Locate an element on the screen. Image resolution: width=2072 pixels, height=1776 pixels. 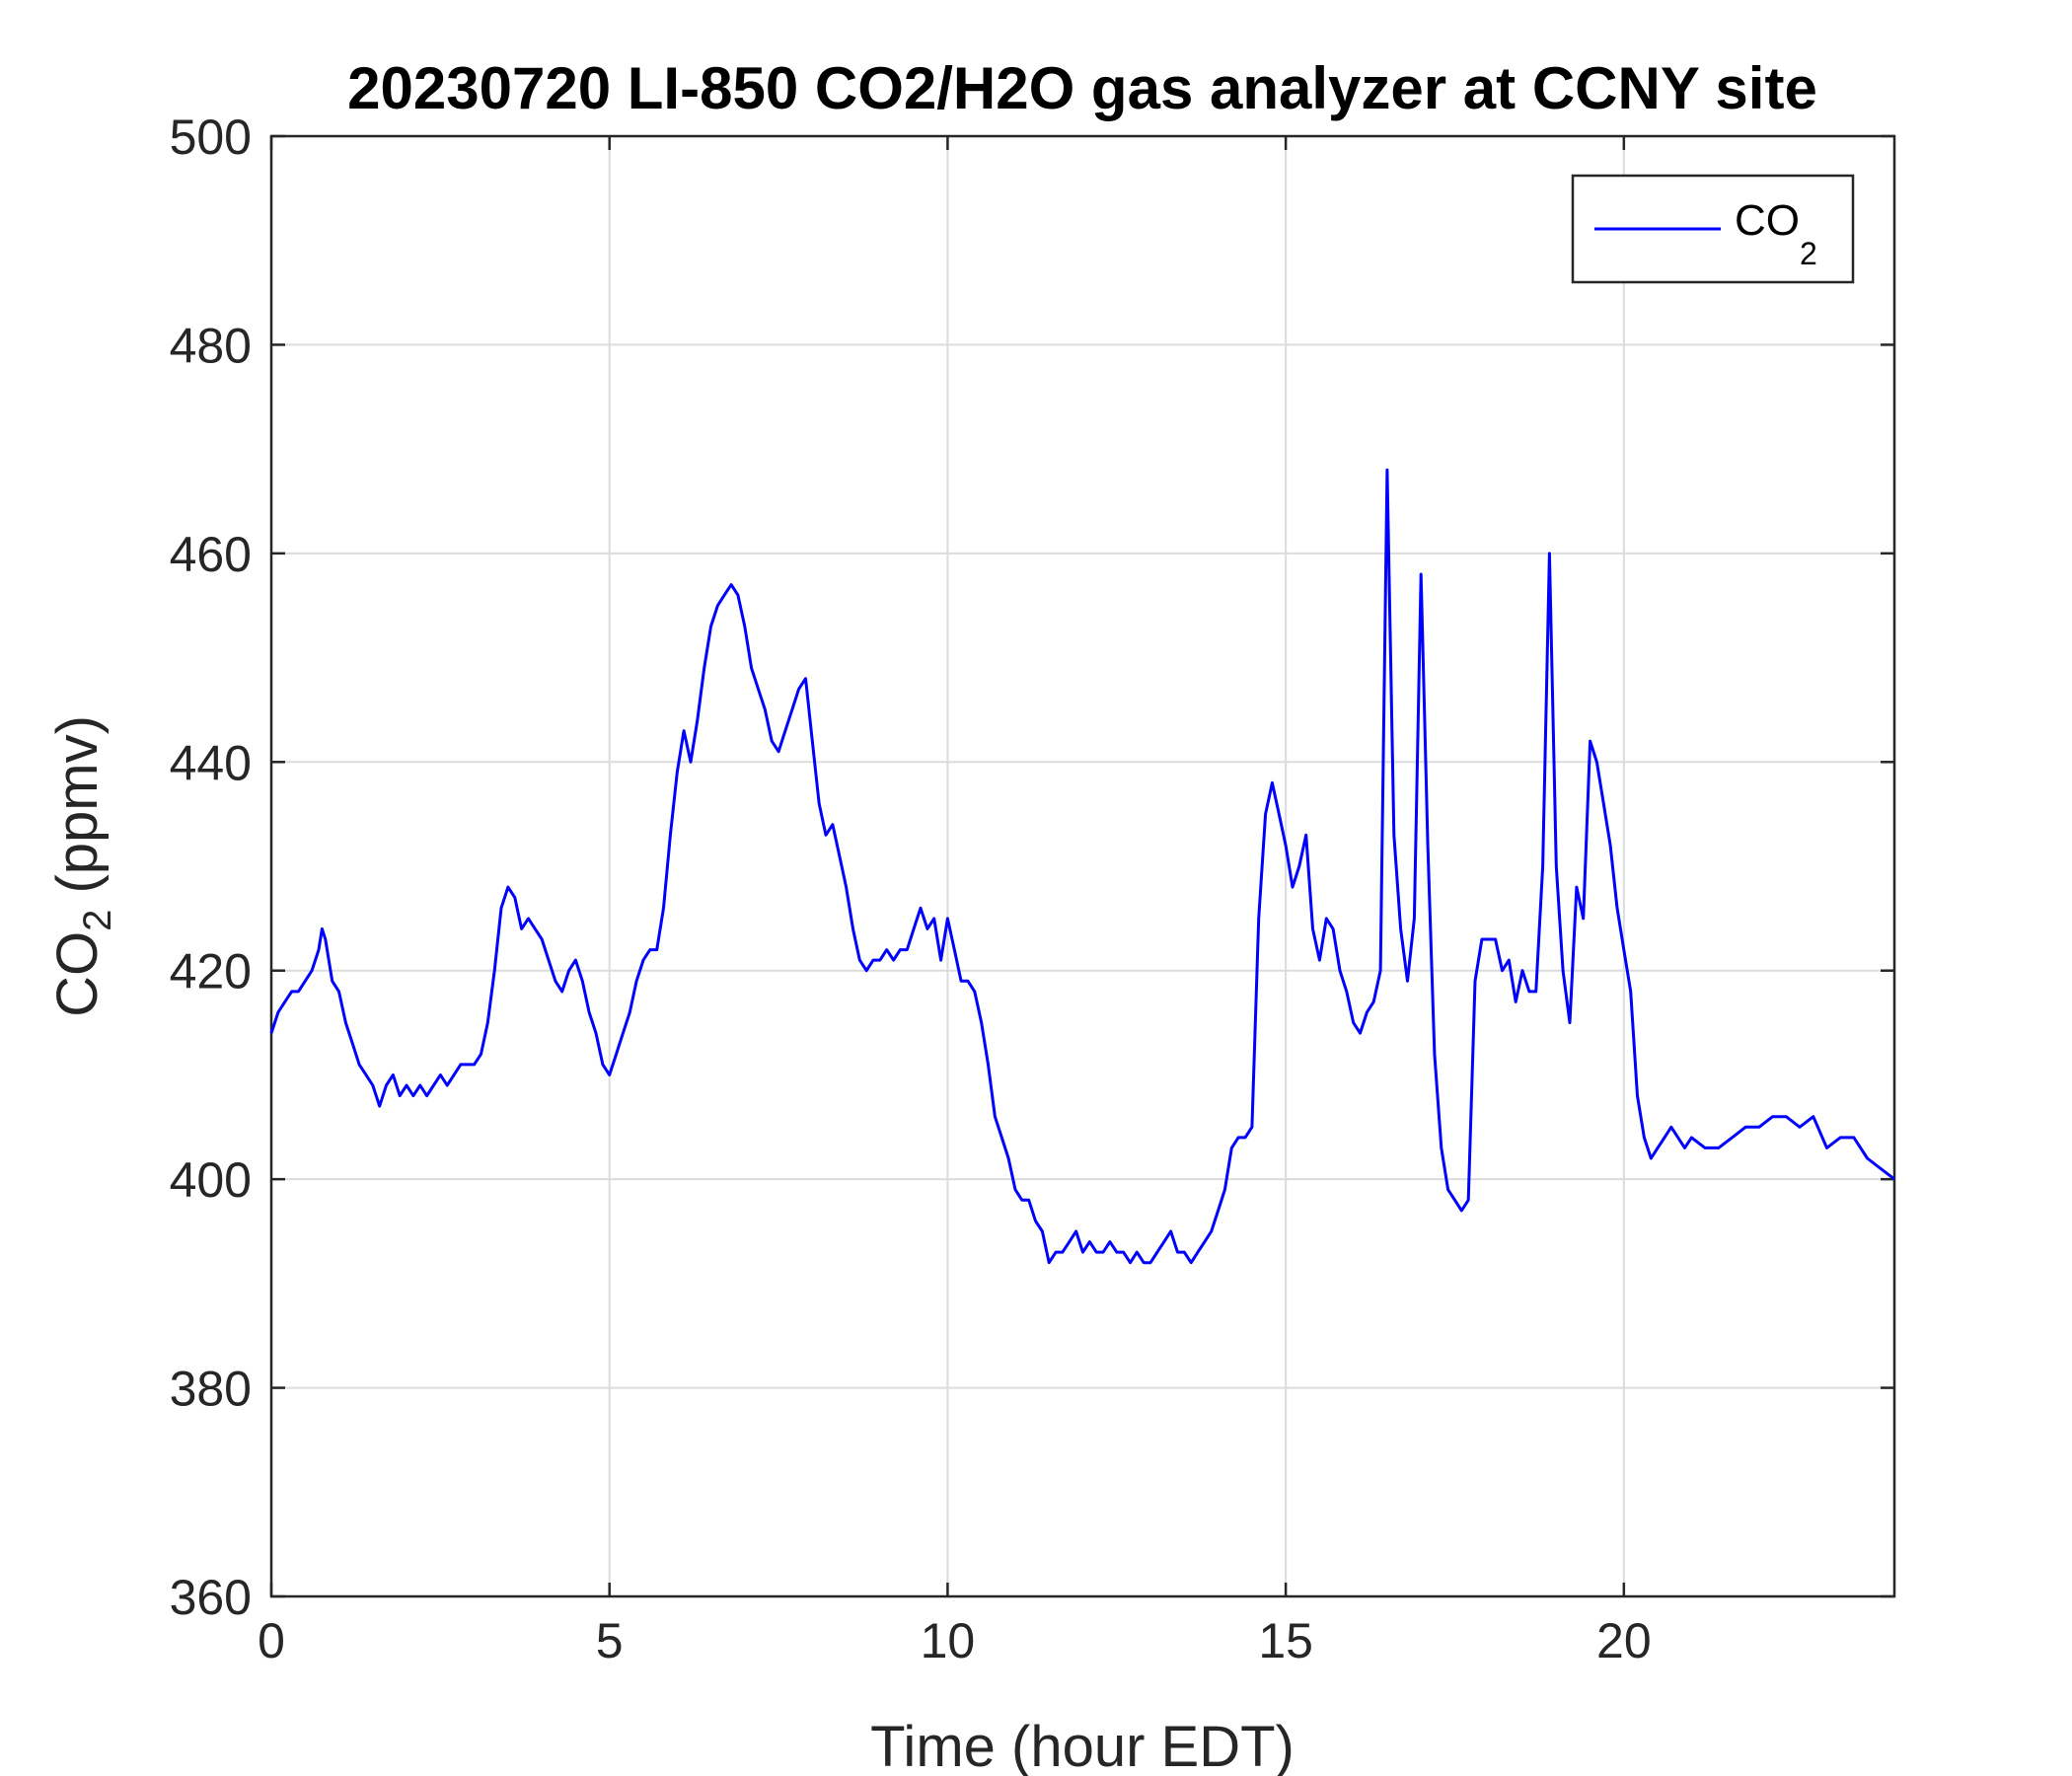
y-axis-label-unit: (ppmv) is located at coordinates (78, 813).